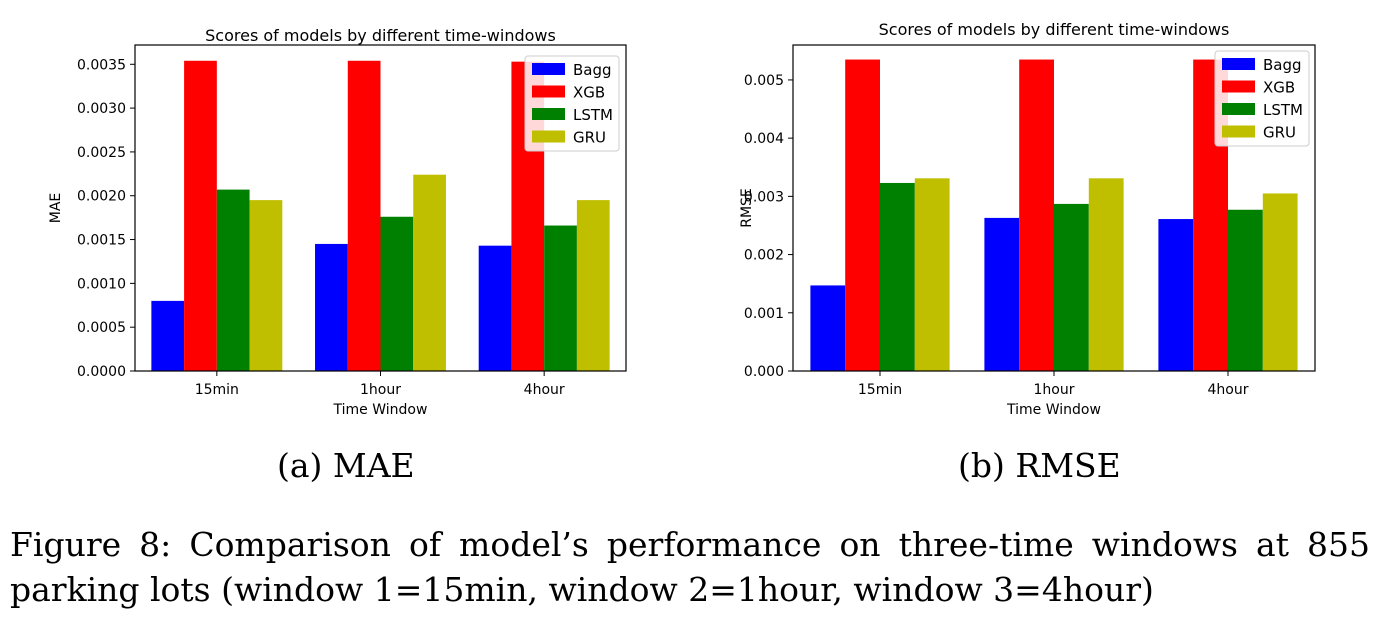 This screenshot has height=636, width=1380. What do you see at coordinates (101, 284) in the screenshot?
I see `mae-y-tick-label: 0.0010` at bounding box center [101, 284].